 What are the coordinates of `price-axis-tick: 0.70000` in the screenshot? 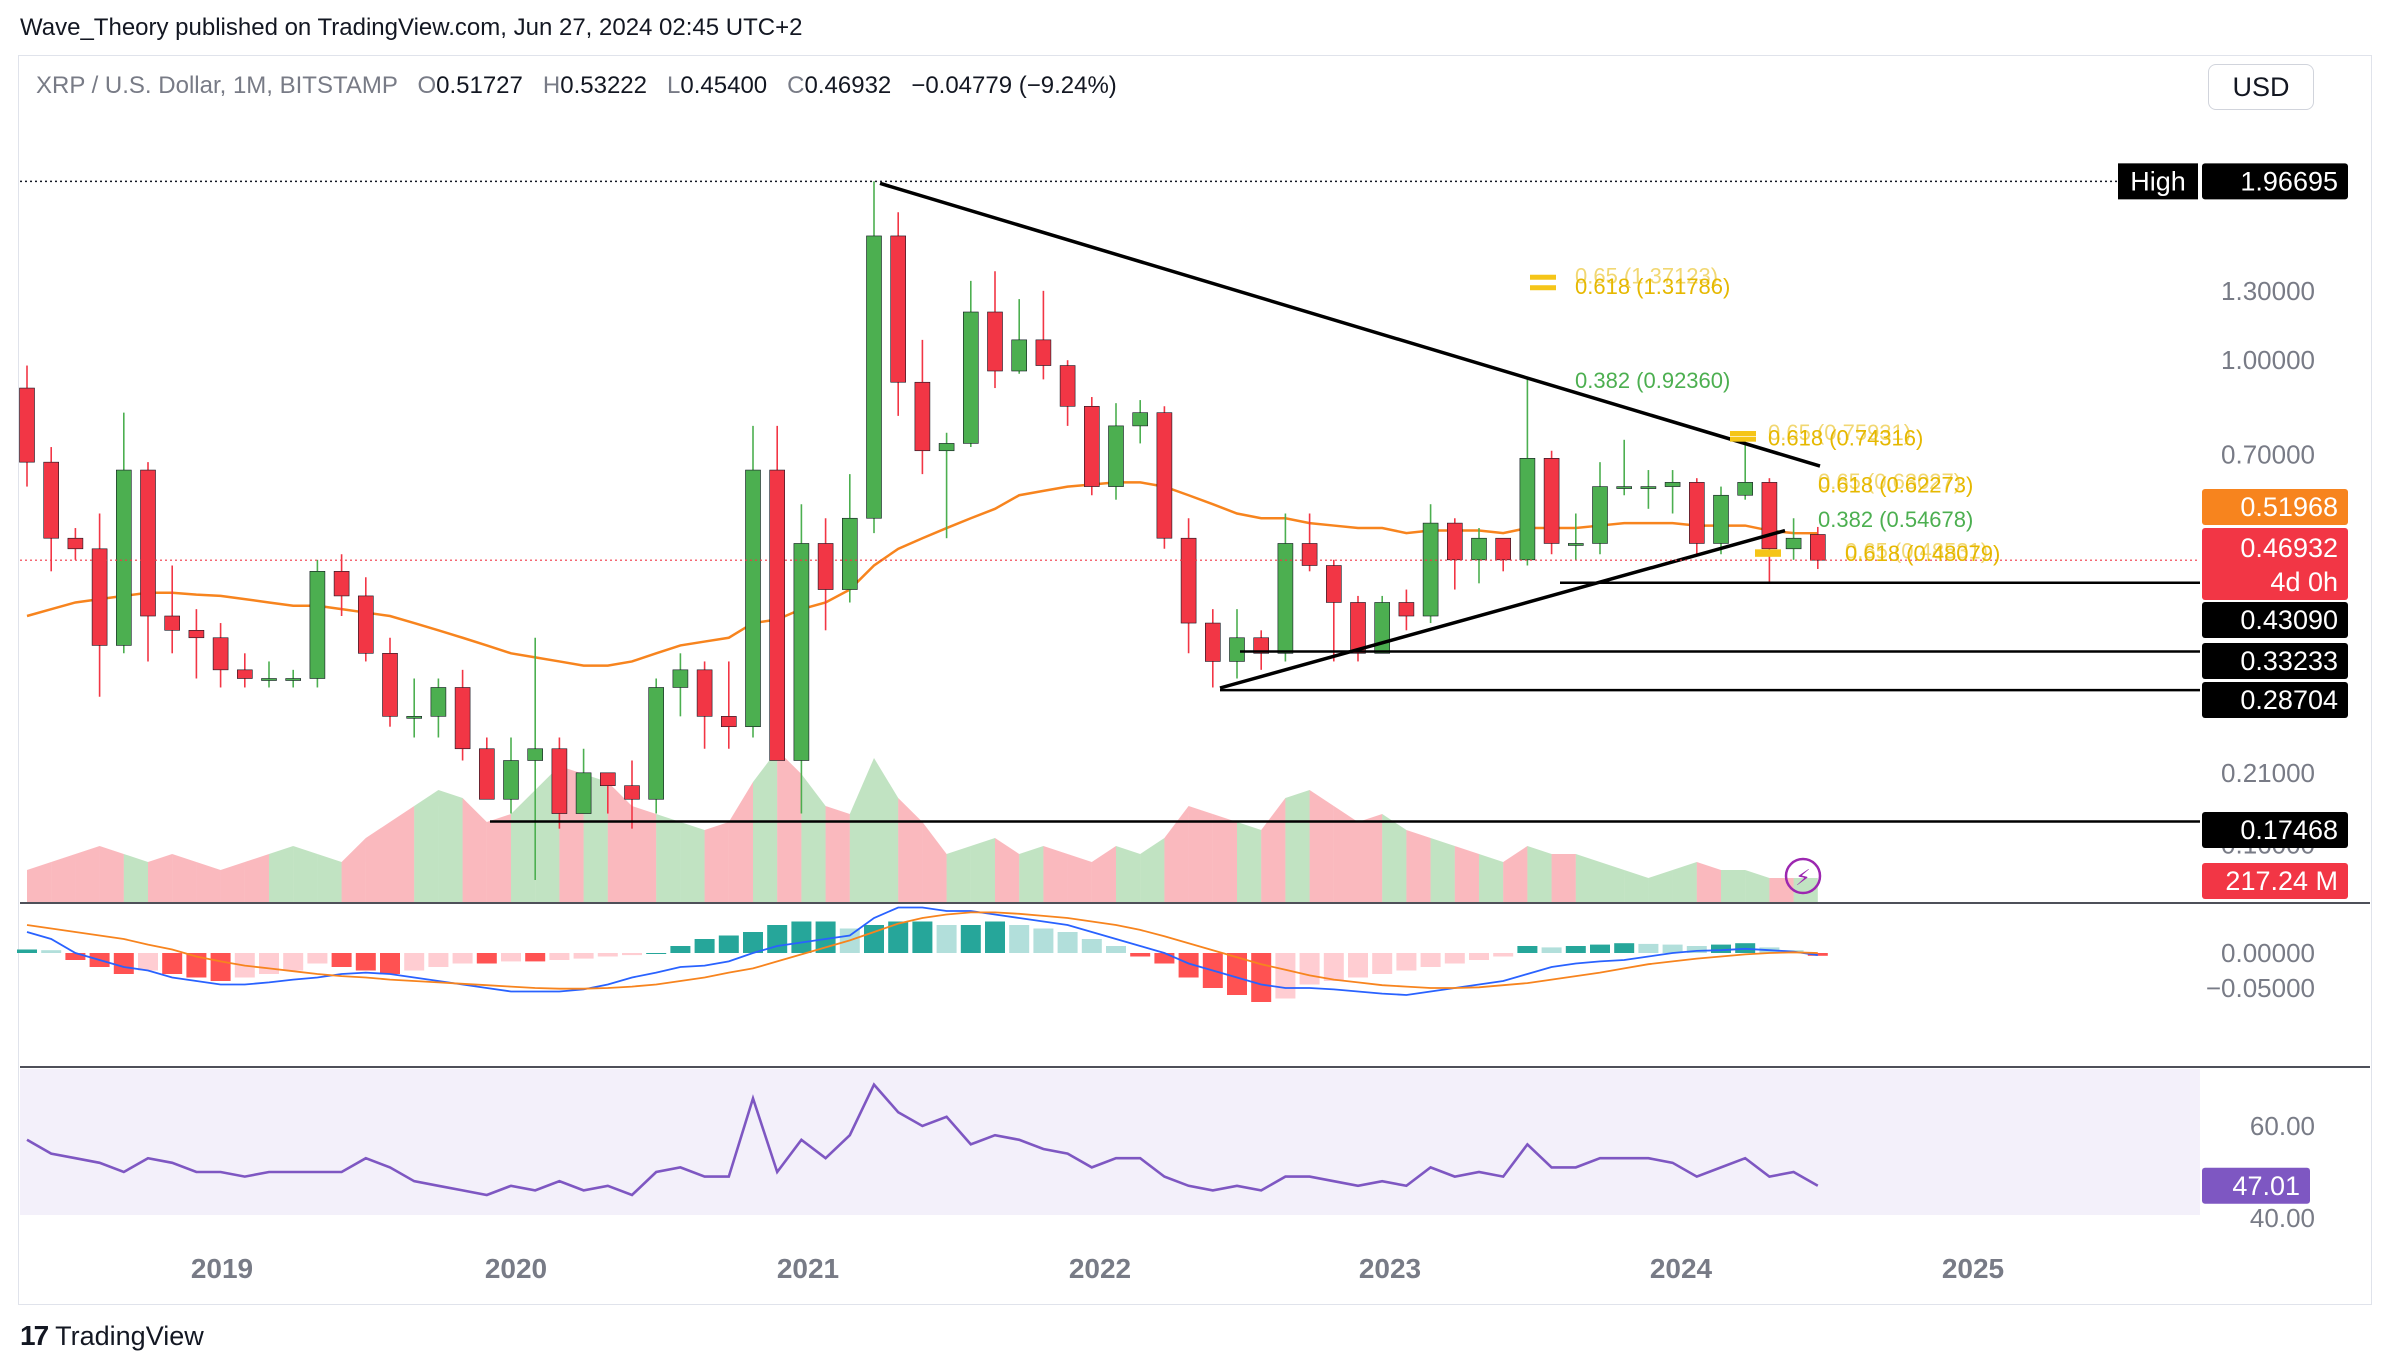 It's located at (2268, 454).